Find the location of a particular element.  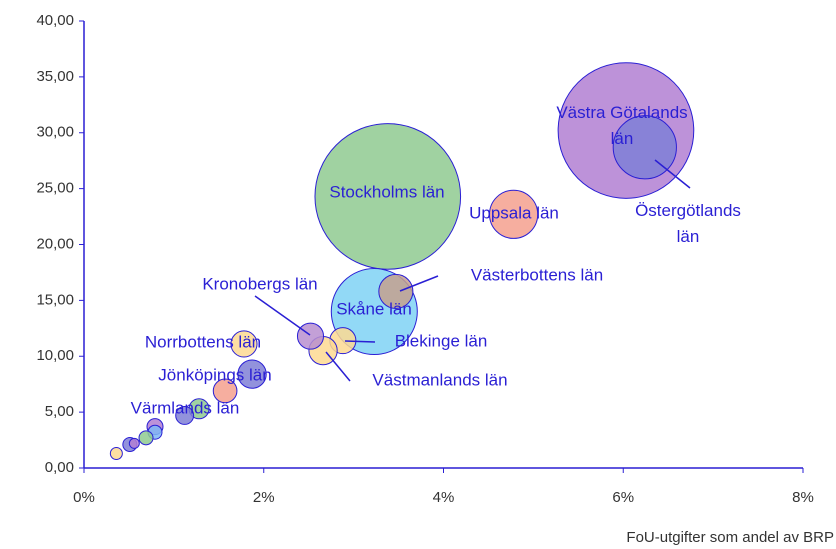

y-tick-label: 0,00 is located at coordinates (59, 467).